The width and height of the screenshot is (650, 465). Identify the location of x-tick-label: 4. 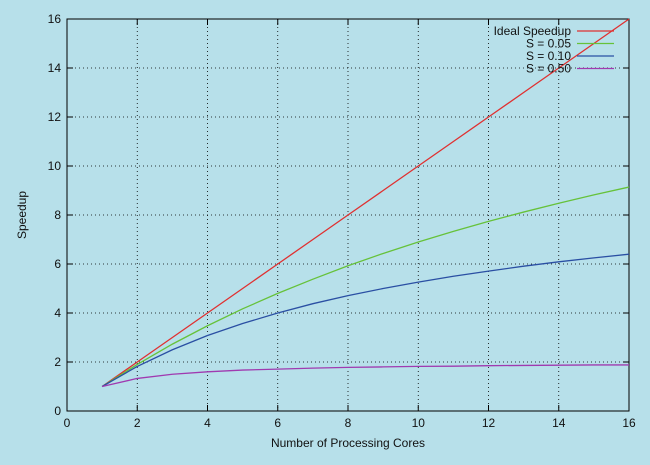
(207, 423).